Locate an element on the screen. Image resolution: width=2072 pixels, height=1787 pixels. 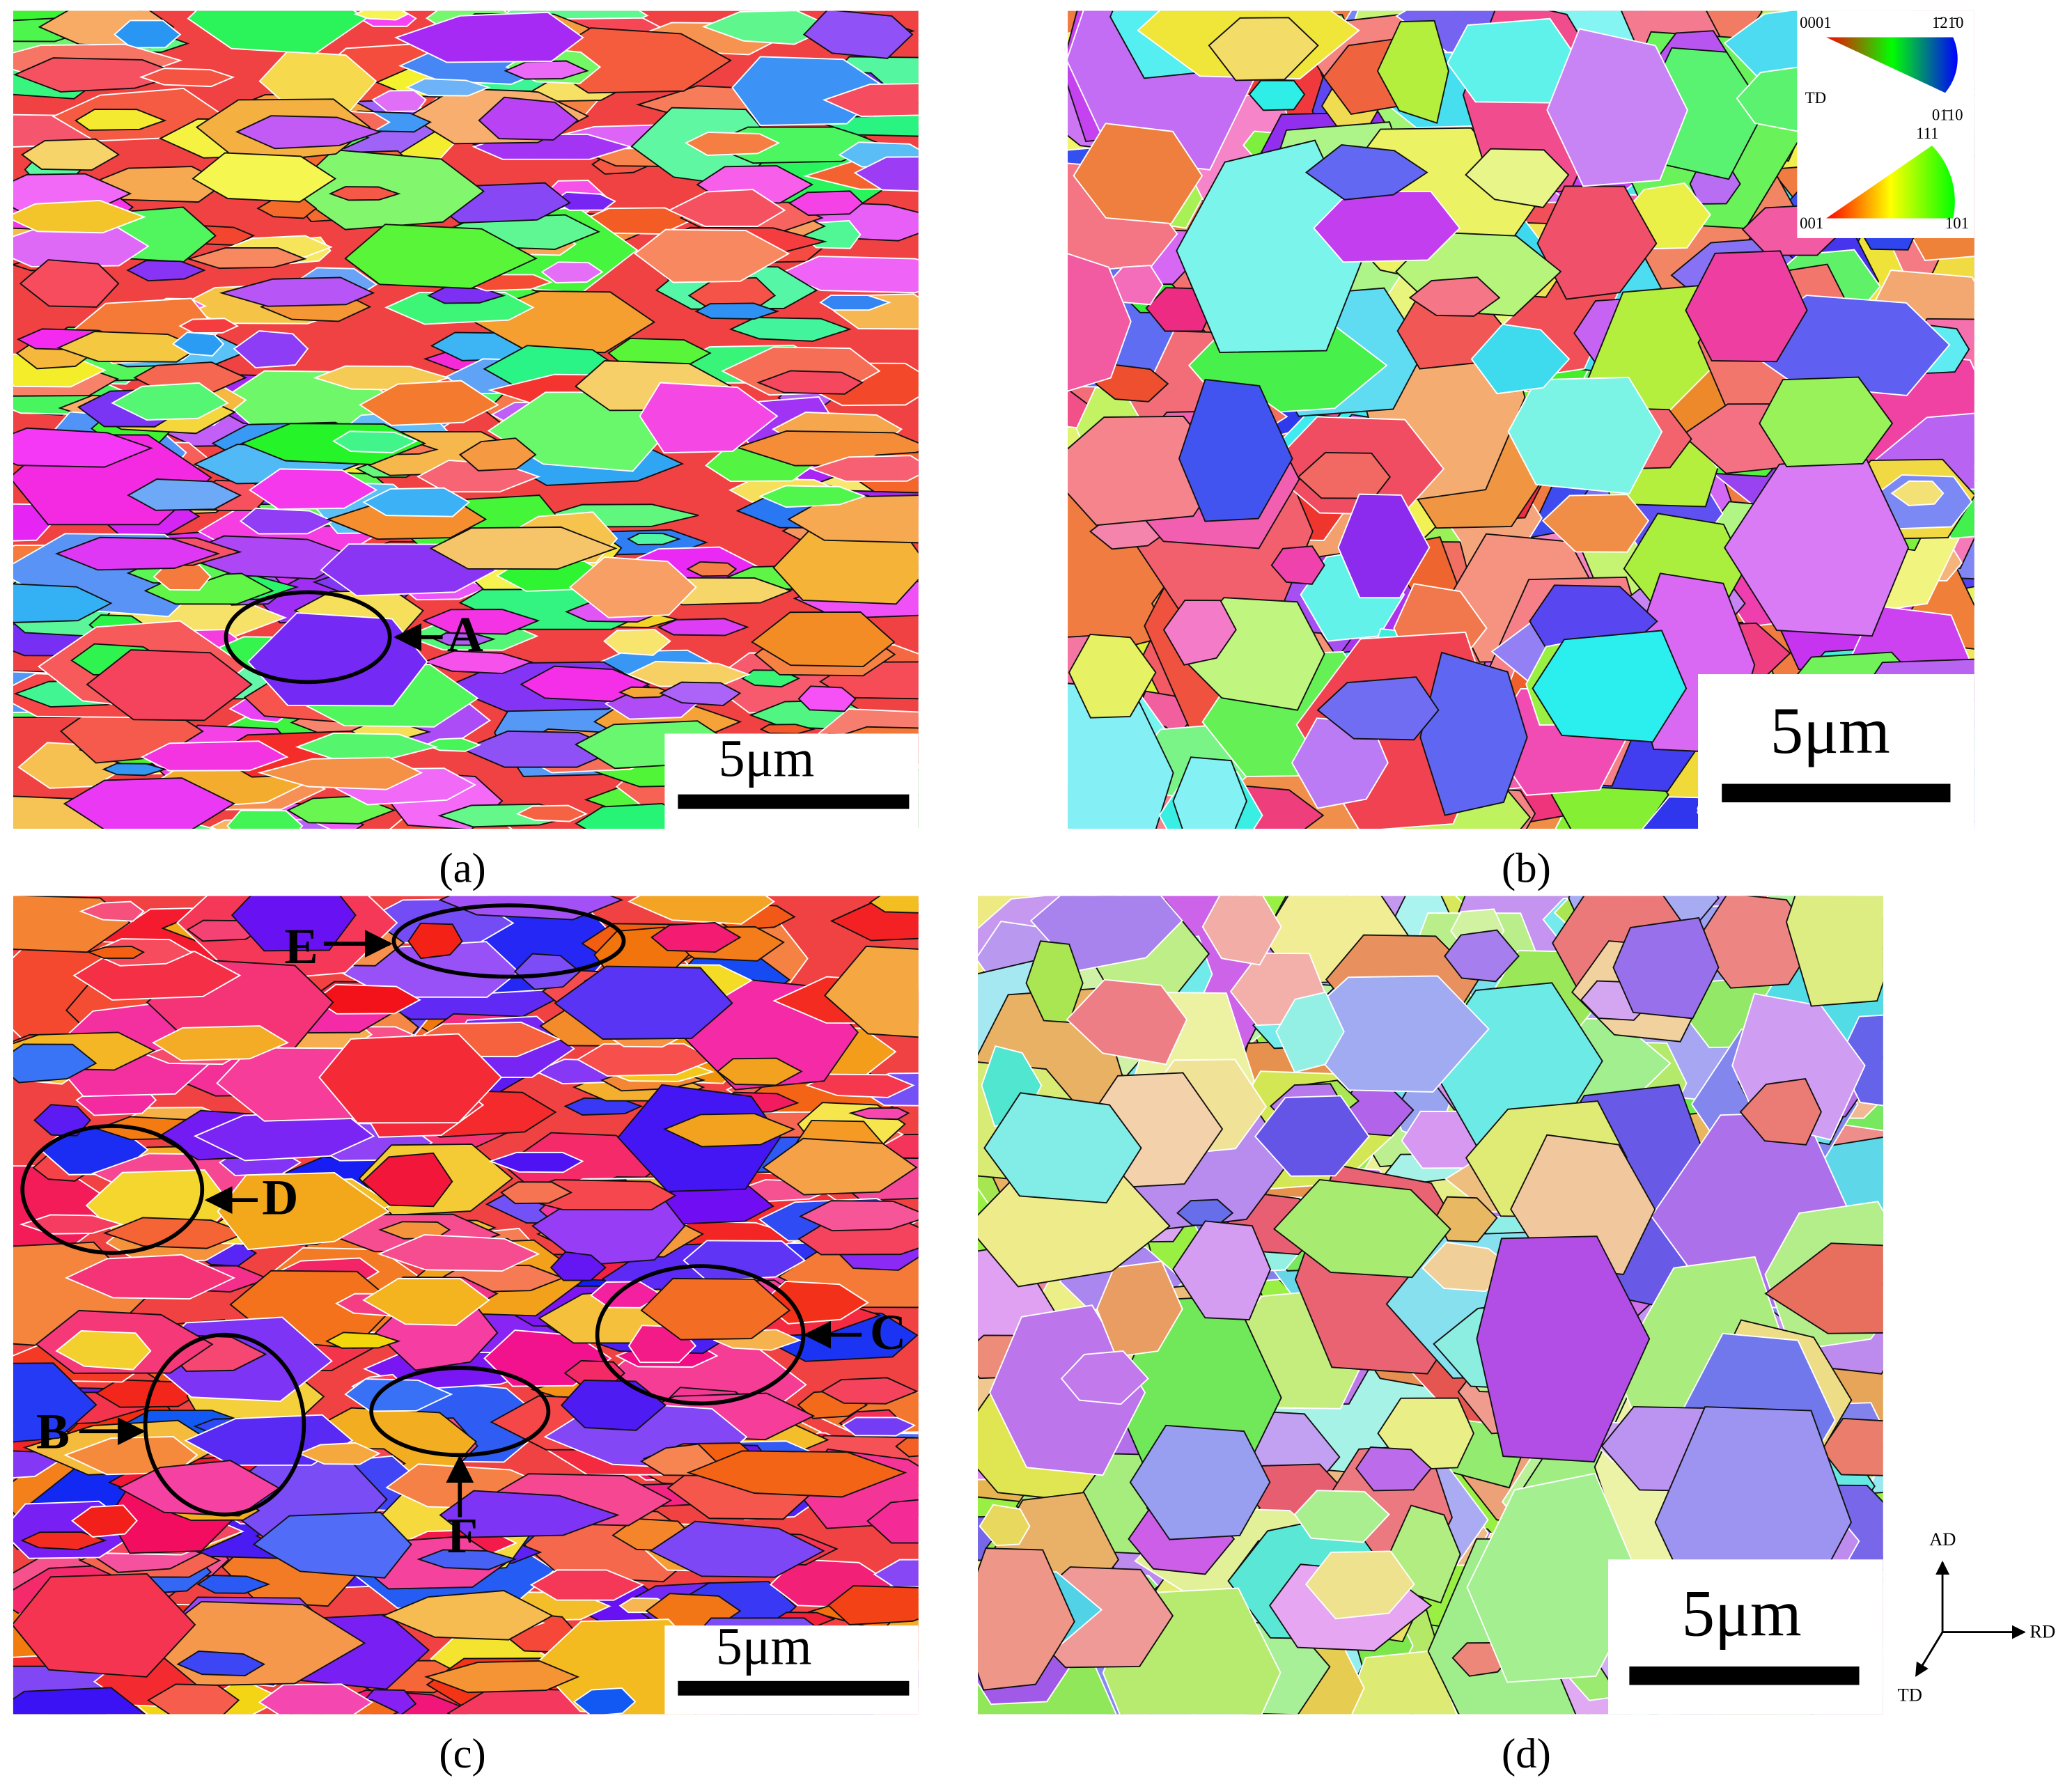
annotation: A is located at coordinates (465, 634).